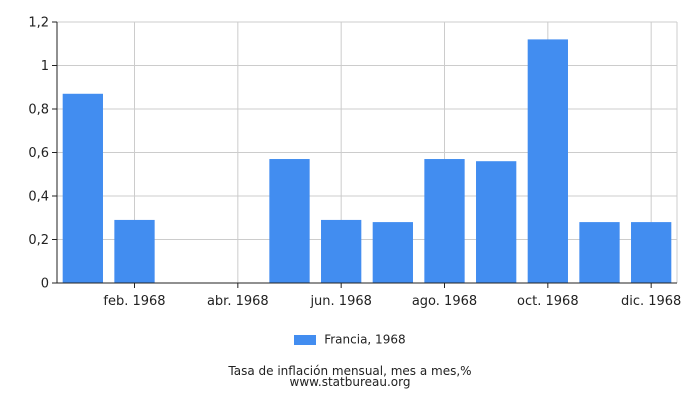 This screenshot has height=400, width=700. What do you see at coordinates (548, 301) in the screenshot?
I see `x-tick-label: oct. 1968` at bounding box center [548, 301].